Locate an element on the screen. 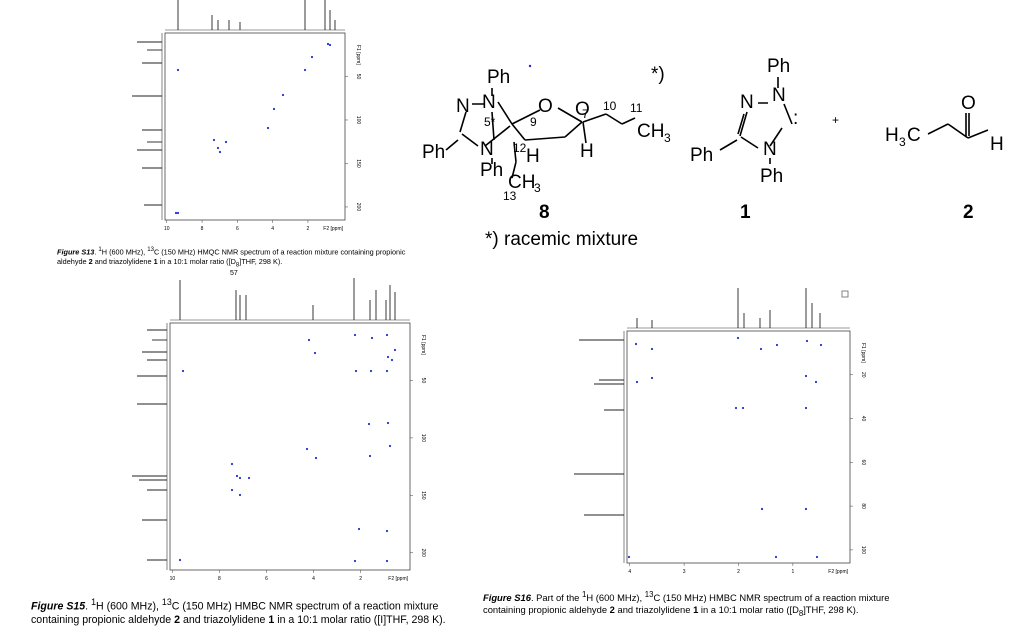 The image size is (1024, 633). struct-label: 5* is located at coordinates (490, 122).